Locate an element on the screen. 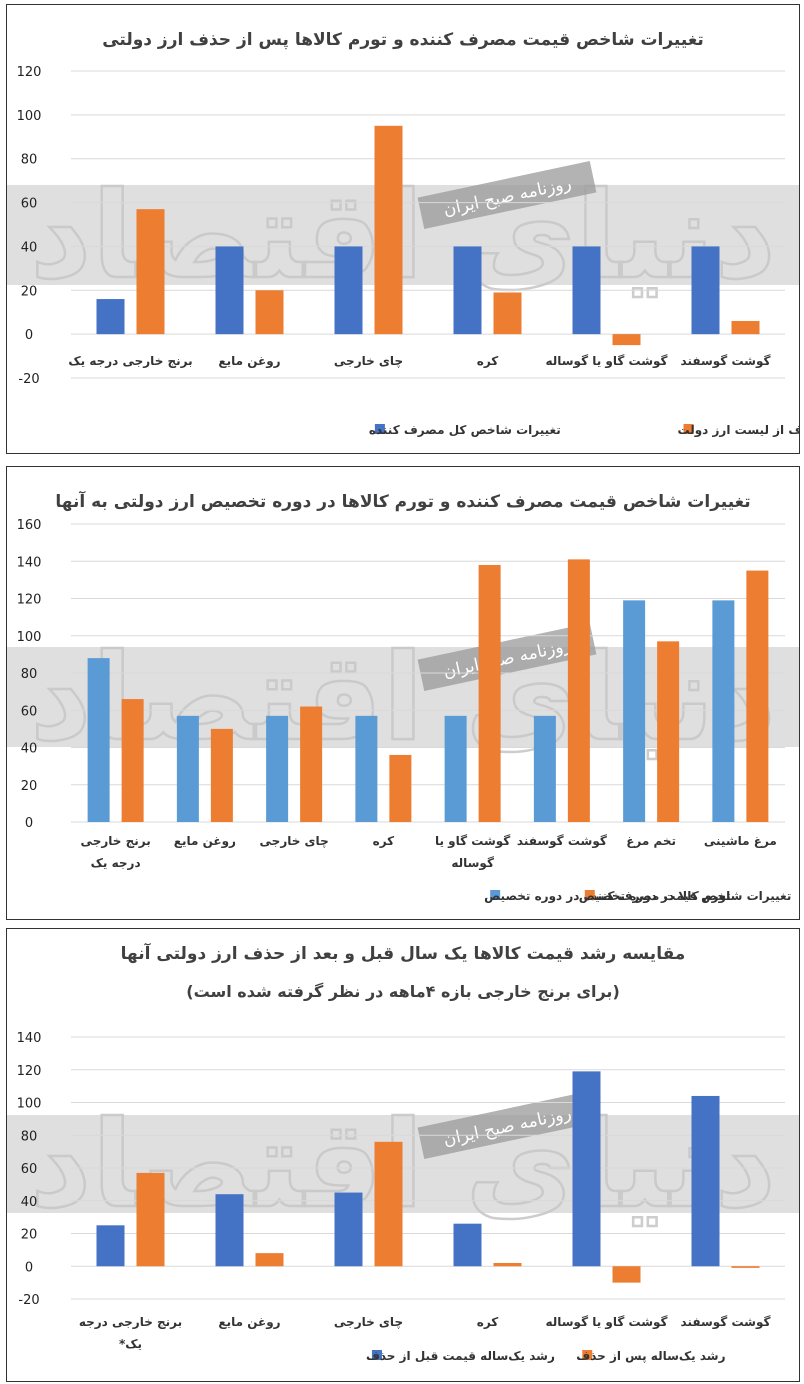 The image size is (804, 1384). watermark-logo: دنیای اقتصاد is located at coordinates (403, 698).